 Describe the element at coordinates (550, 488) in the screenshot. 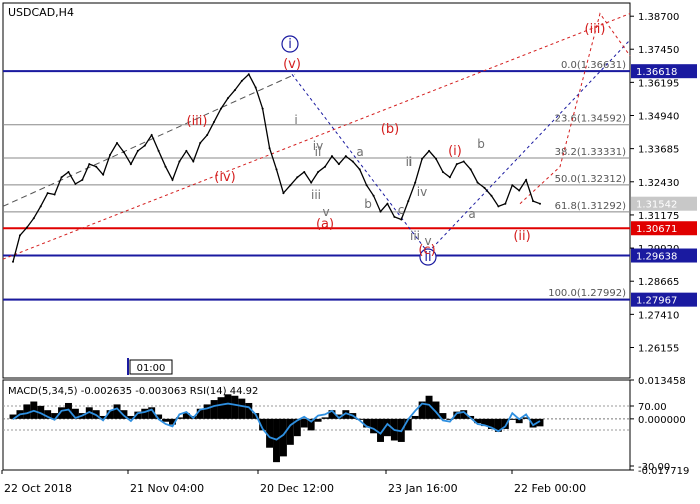

I see `time-axis-label: 22 Feb 00:00` at that location.